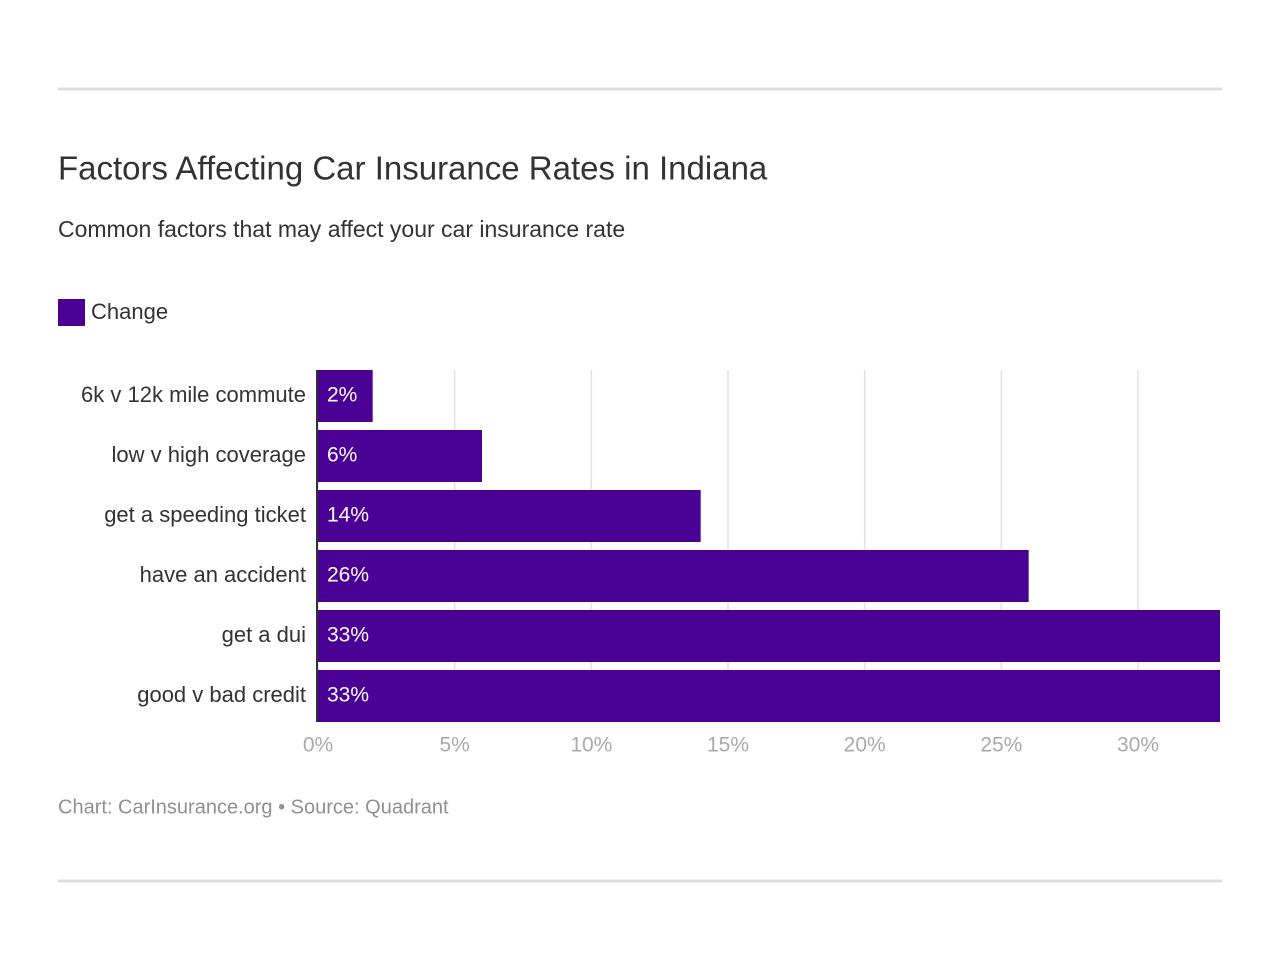 This screenshot has height=960, width=1280. What do you see at coordinates (342, 455) in the screenshot?
I see `value-label: 6%` at bounding box center [342, 455].